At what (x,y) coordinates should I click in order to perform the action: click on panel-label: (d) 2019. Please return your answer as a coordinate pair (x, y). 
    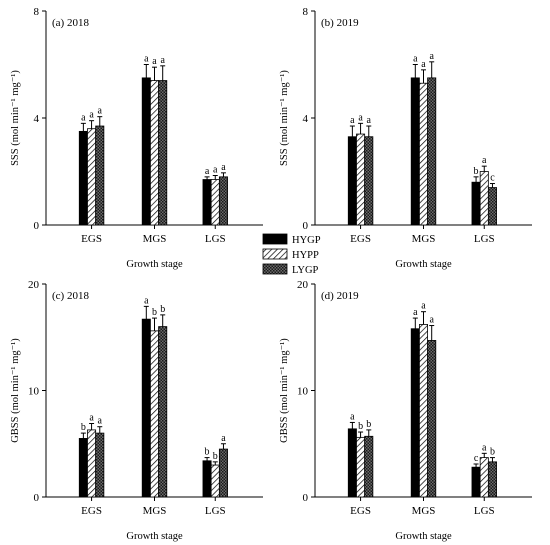
    Looking at the image, I should click on (340, 296).